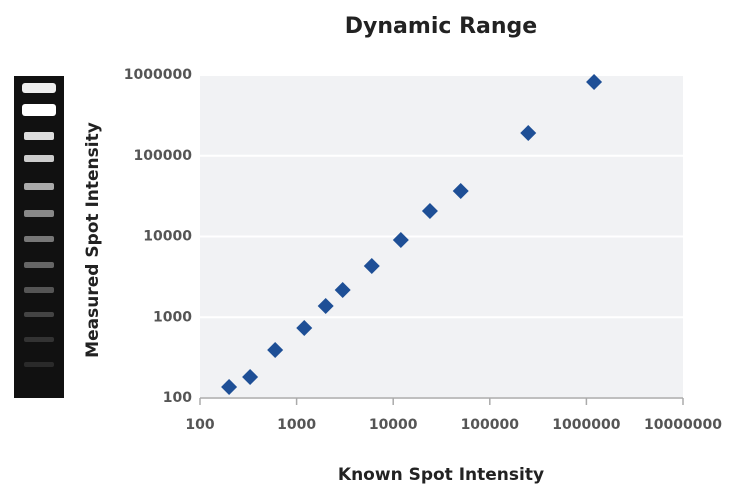  Describe the element at coordinates (177, 398) in the screenshot. I see `y-tick-label: 100` at that location.